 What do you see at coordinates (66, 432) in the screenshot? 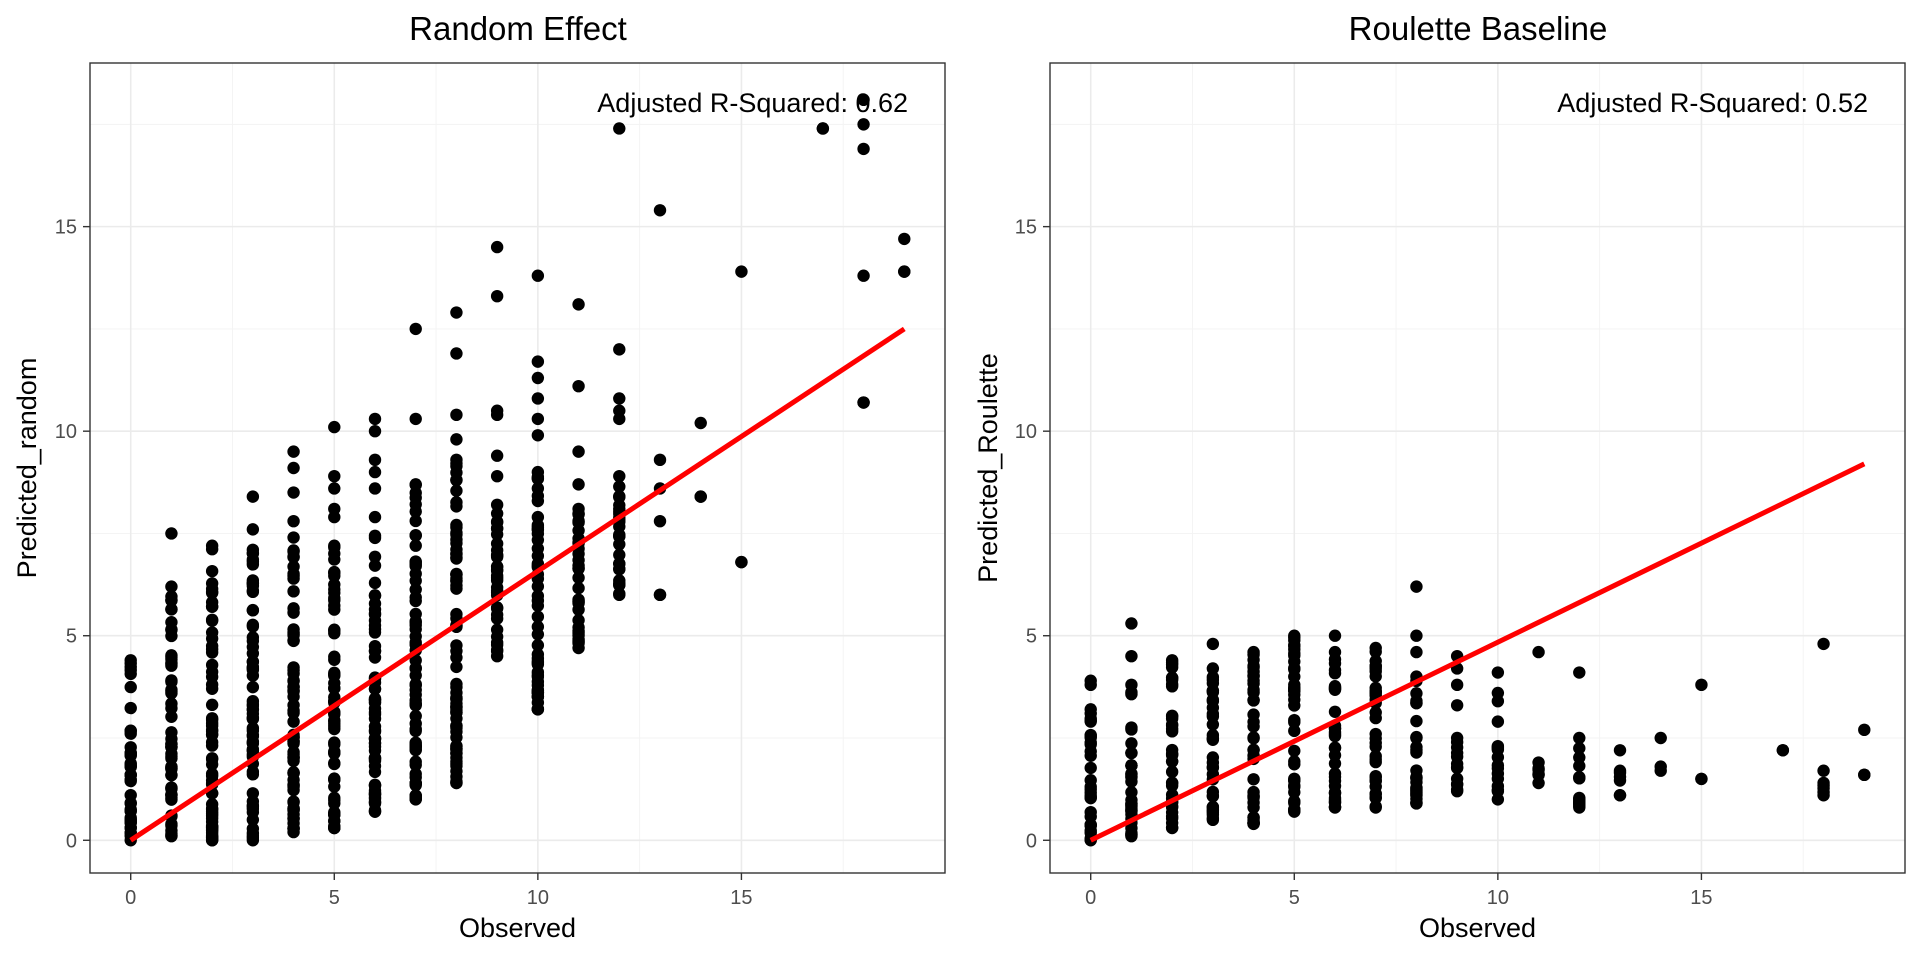
I see `y-tick-label: 10` at bounding box center [66, 432].